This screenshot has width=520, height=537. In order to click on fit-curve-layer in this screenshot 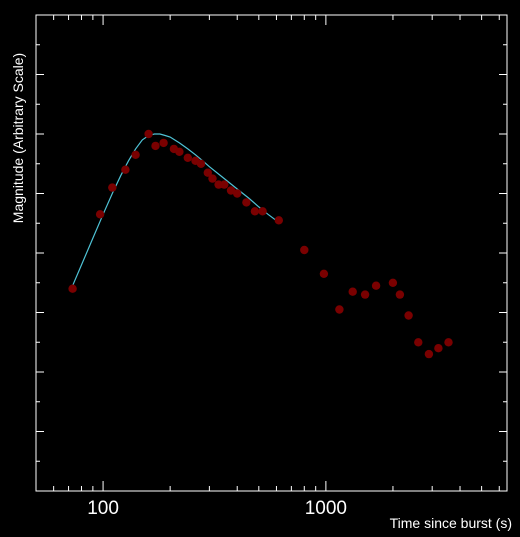, I will do `click(175, 209)`.